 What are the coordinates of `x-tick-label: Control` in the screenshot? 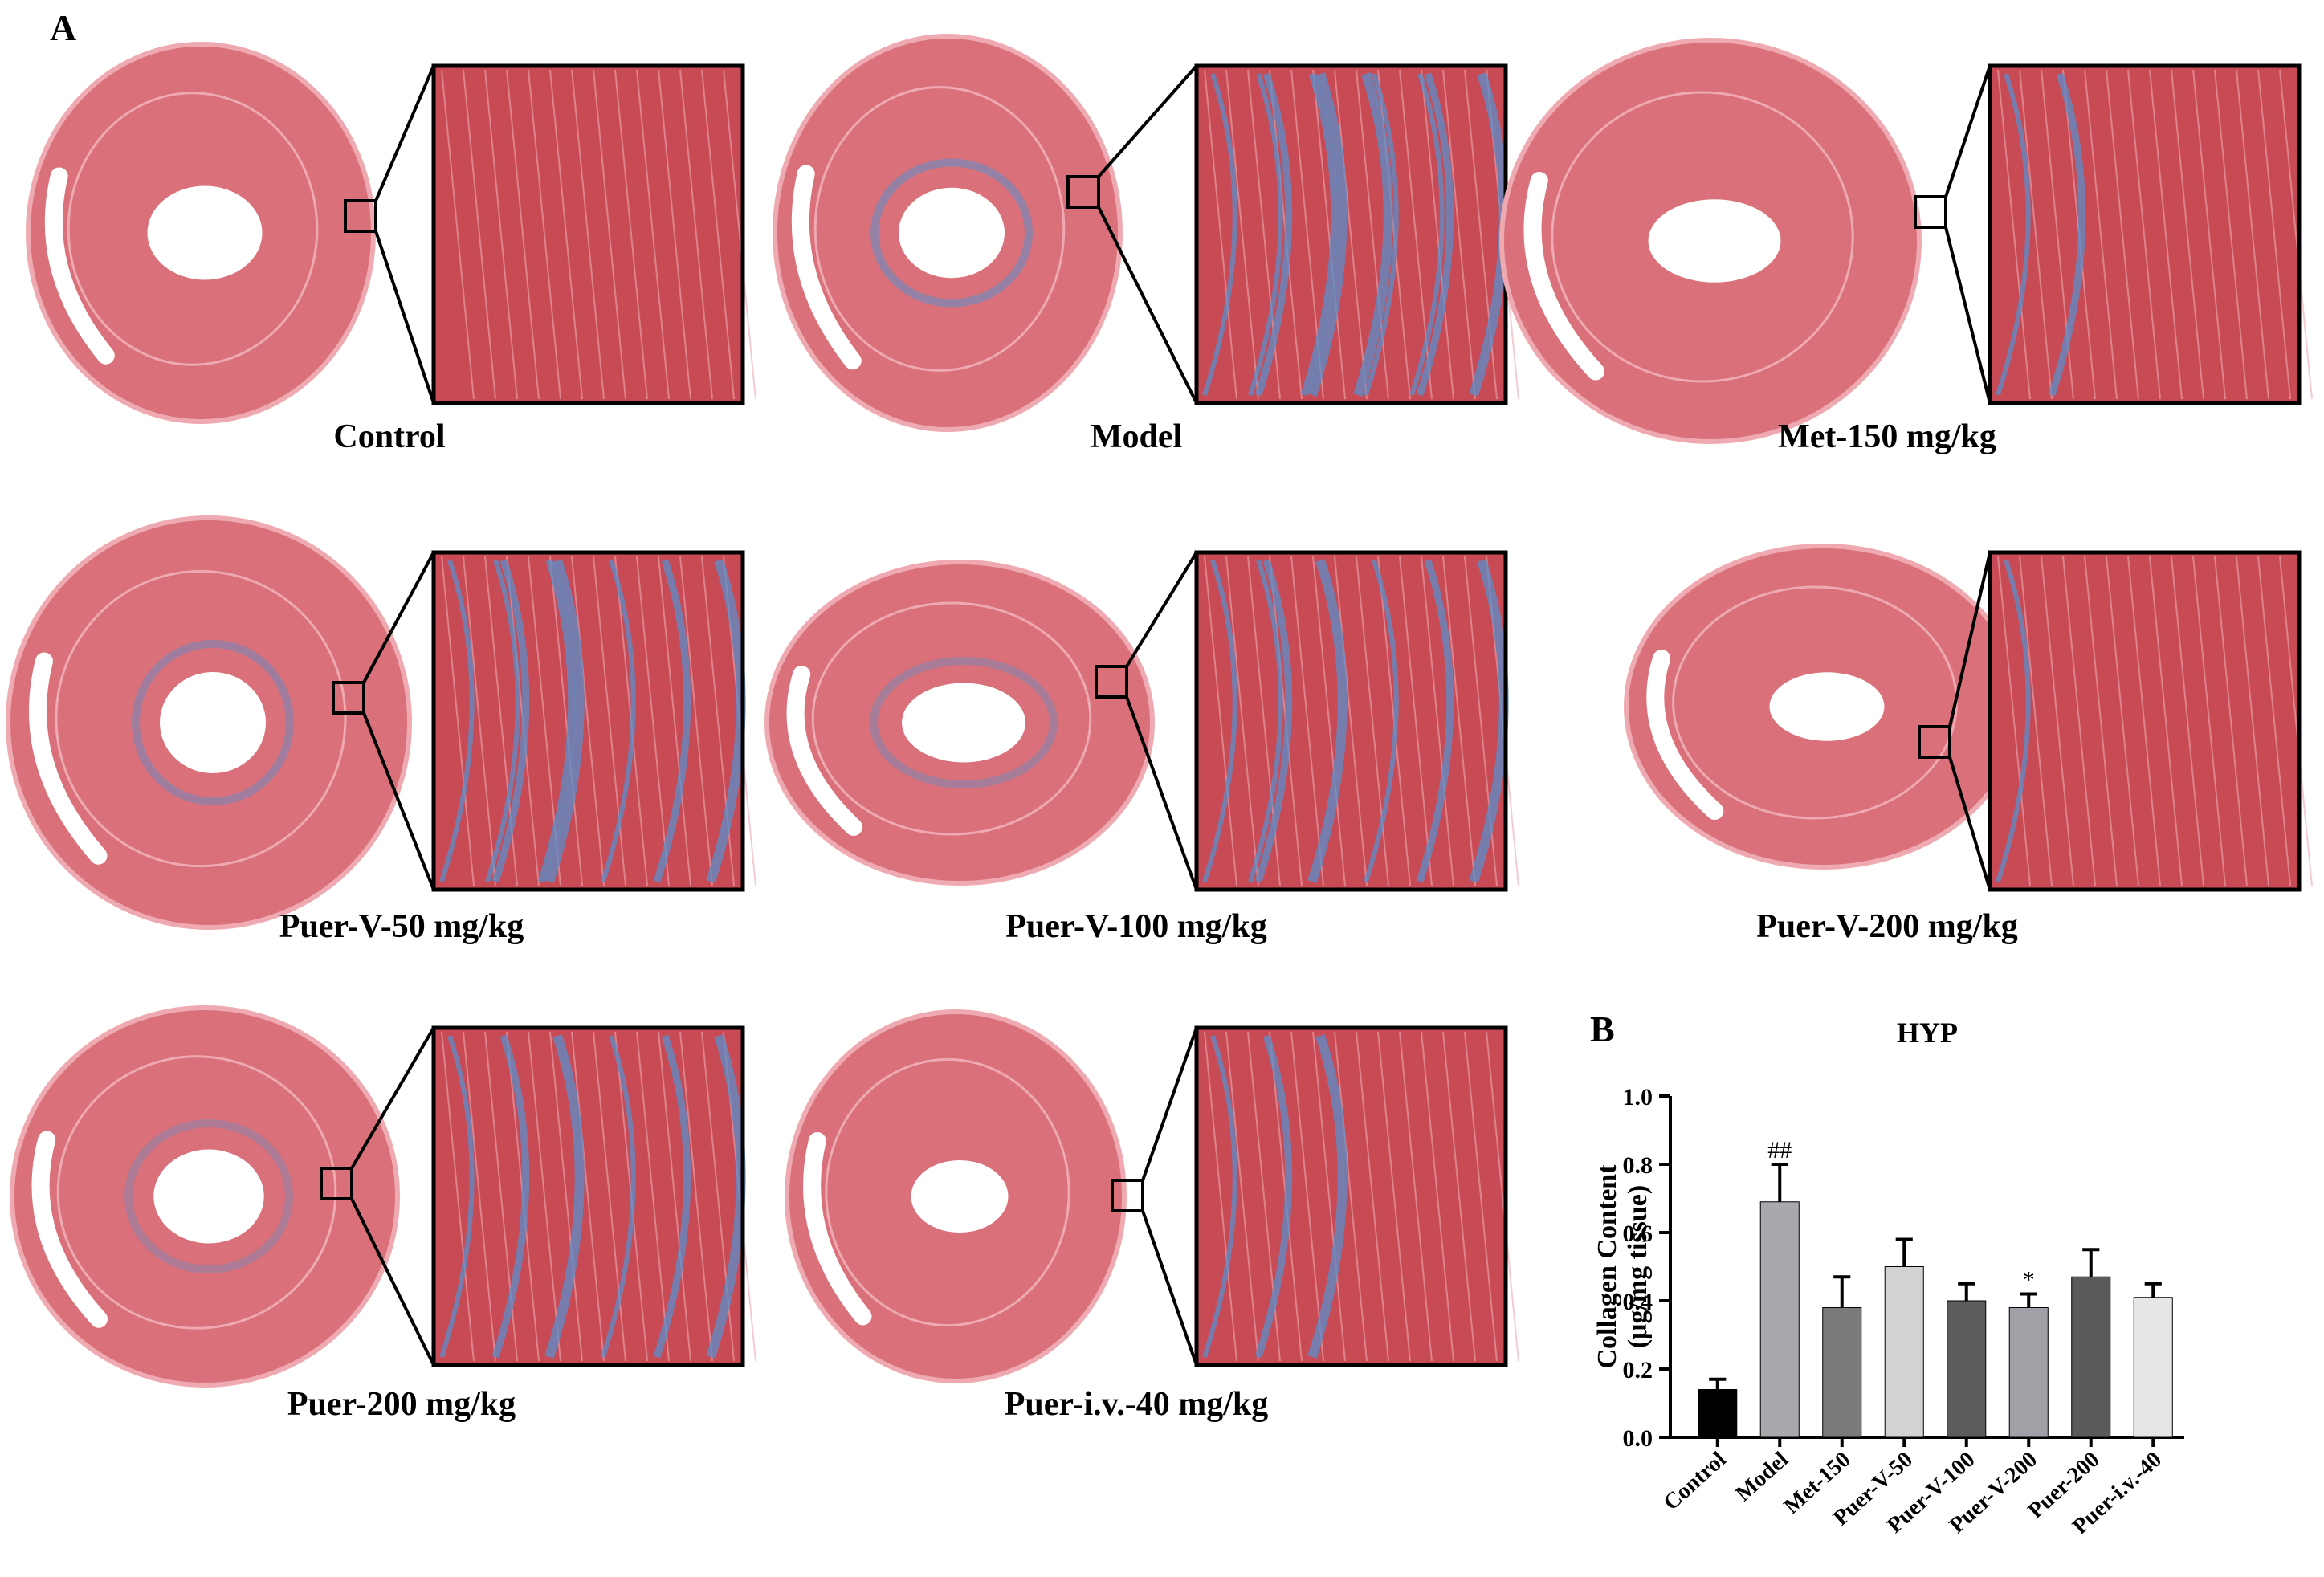 It's located at (1695, 1481).